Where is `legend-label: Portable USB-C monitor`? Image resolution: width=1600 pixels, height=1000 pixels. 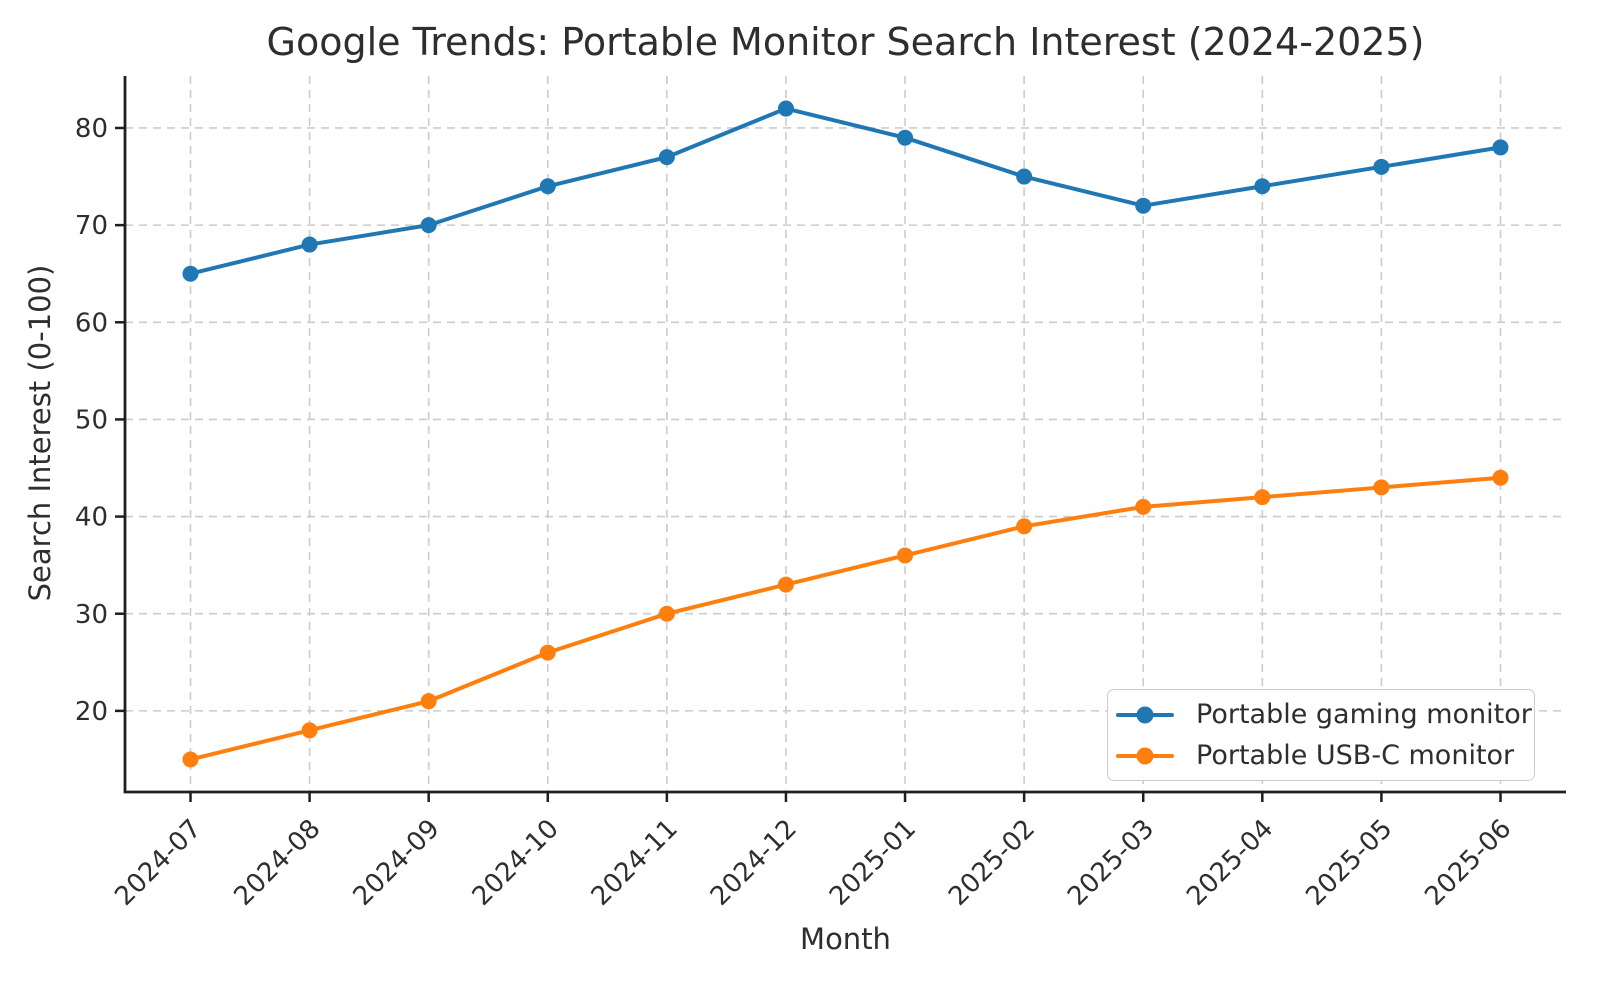
legend-label: Portable USB-C monitor is located at coordinates (1355, 755).